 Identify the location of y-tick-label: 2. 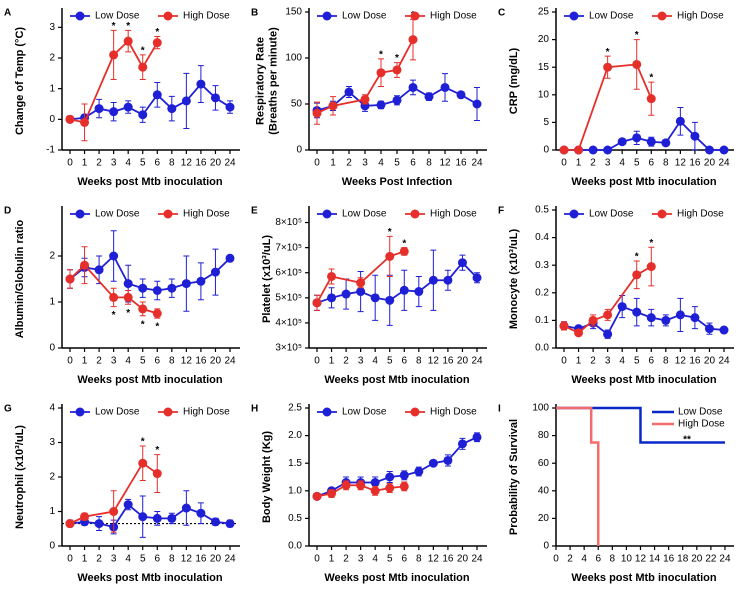
(52, 256).